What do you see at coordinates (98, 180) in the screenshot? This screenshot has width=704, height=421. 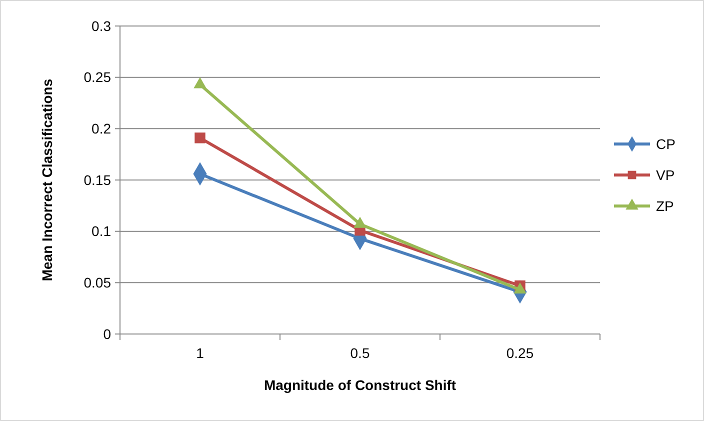 I see `y-tick-label: 0.15` at bounding box center [98, 180].